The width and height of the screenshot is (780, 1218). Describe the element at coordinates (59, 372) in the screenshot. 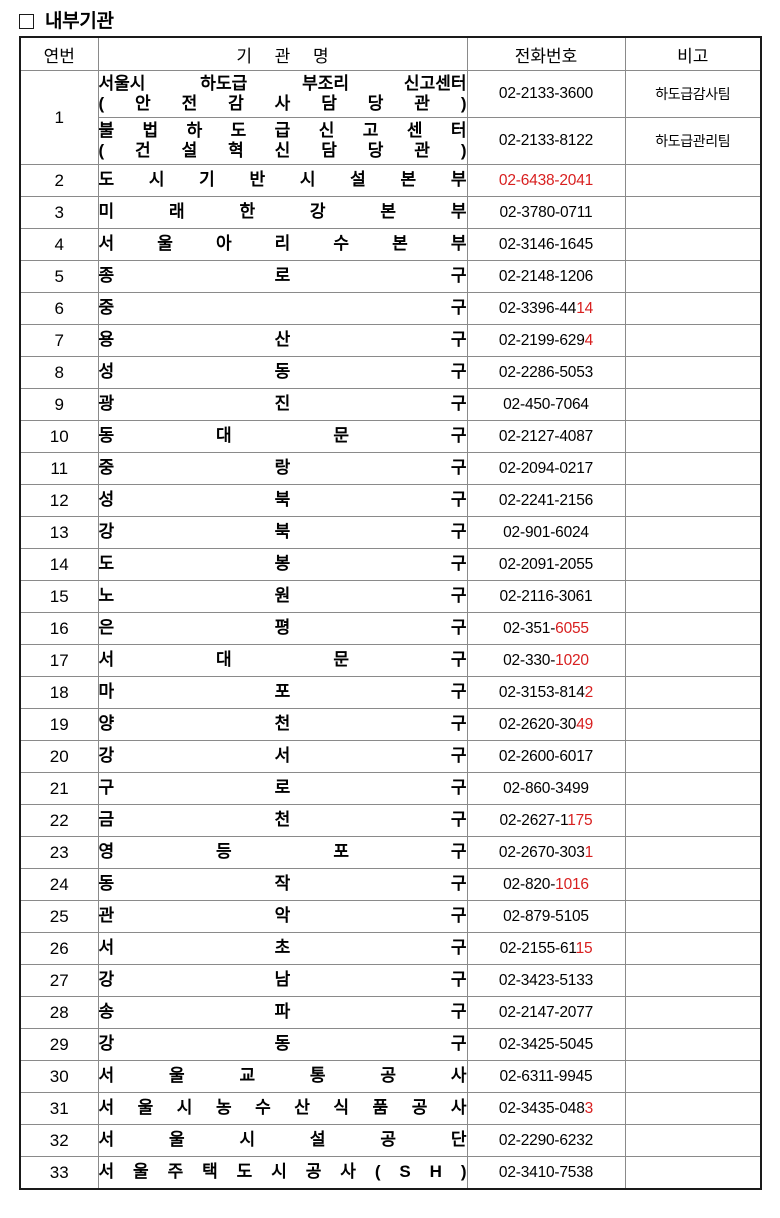

I see `row-number-cell: 8` at that location.